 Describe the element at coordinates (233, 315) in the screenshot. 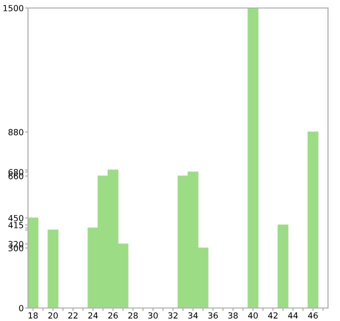

I see `x-tick-label: 38` at that location.